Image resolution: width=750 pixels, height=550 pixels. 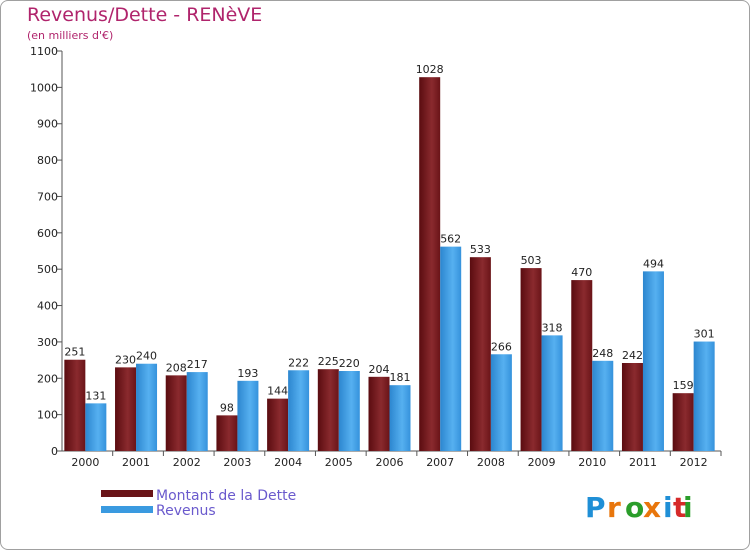 I want to click on value-label-revenus: 301, so click(x=704, y=334).